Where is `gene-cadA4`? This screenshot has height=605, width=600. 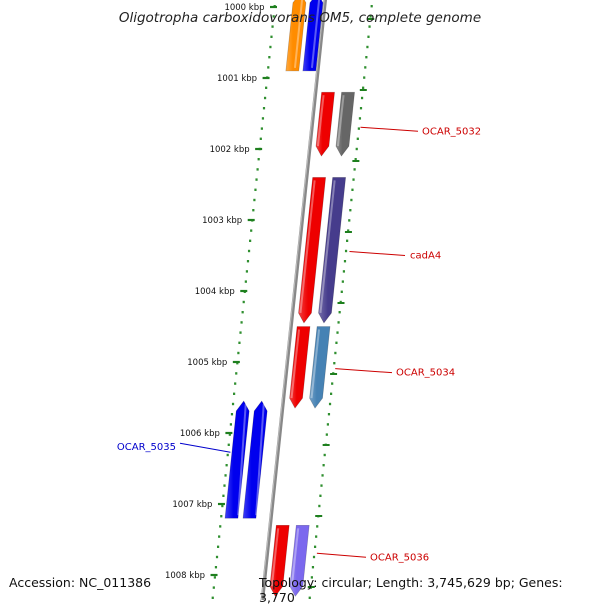
gene-cadA4 is located at coordinates (312, 250).